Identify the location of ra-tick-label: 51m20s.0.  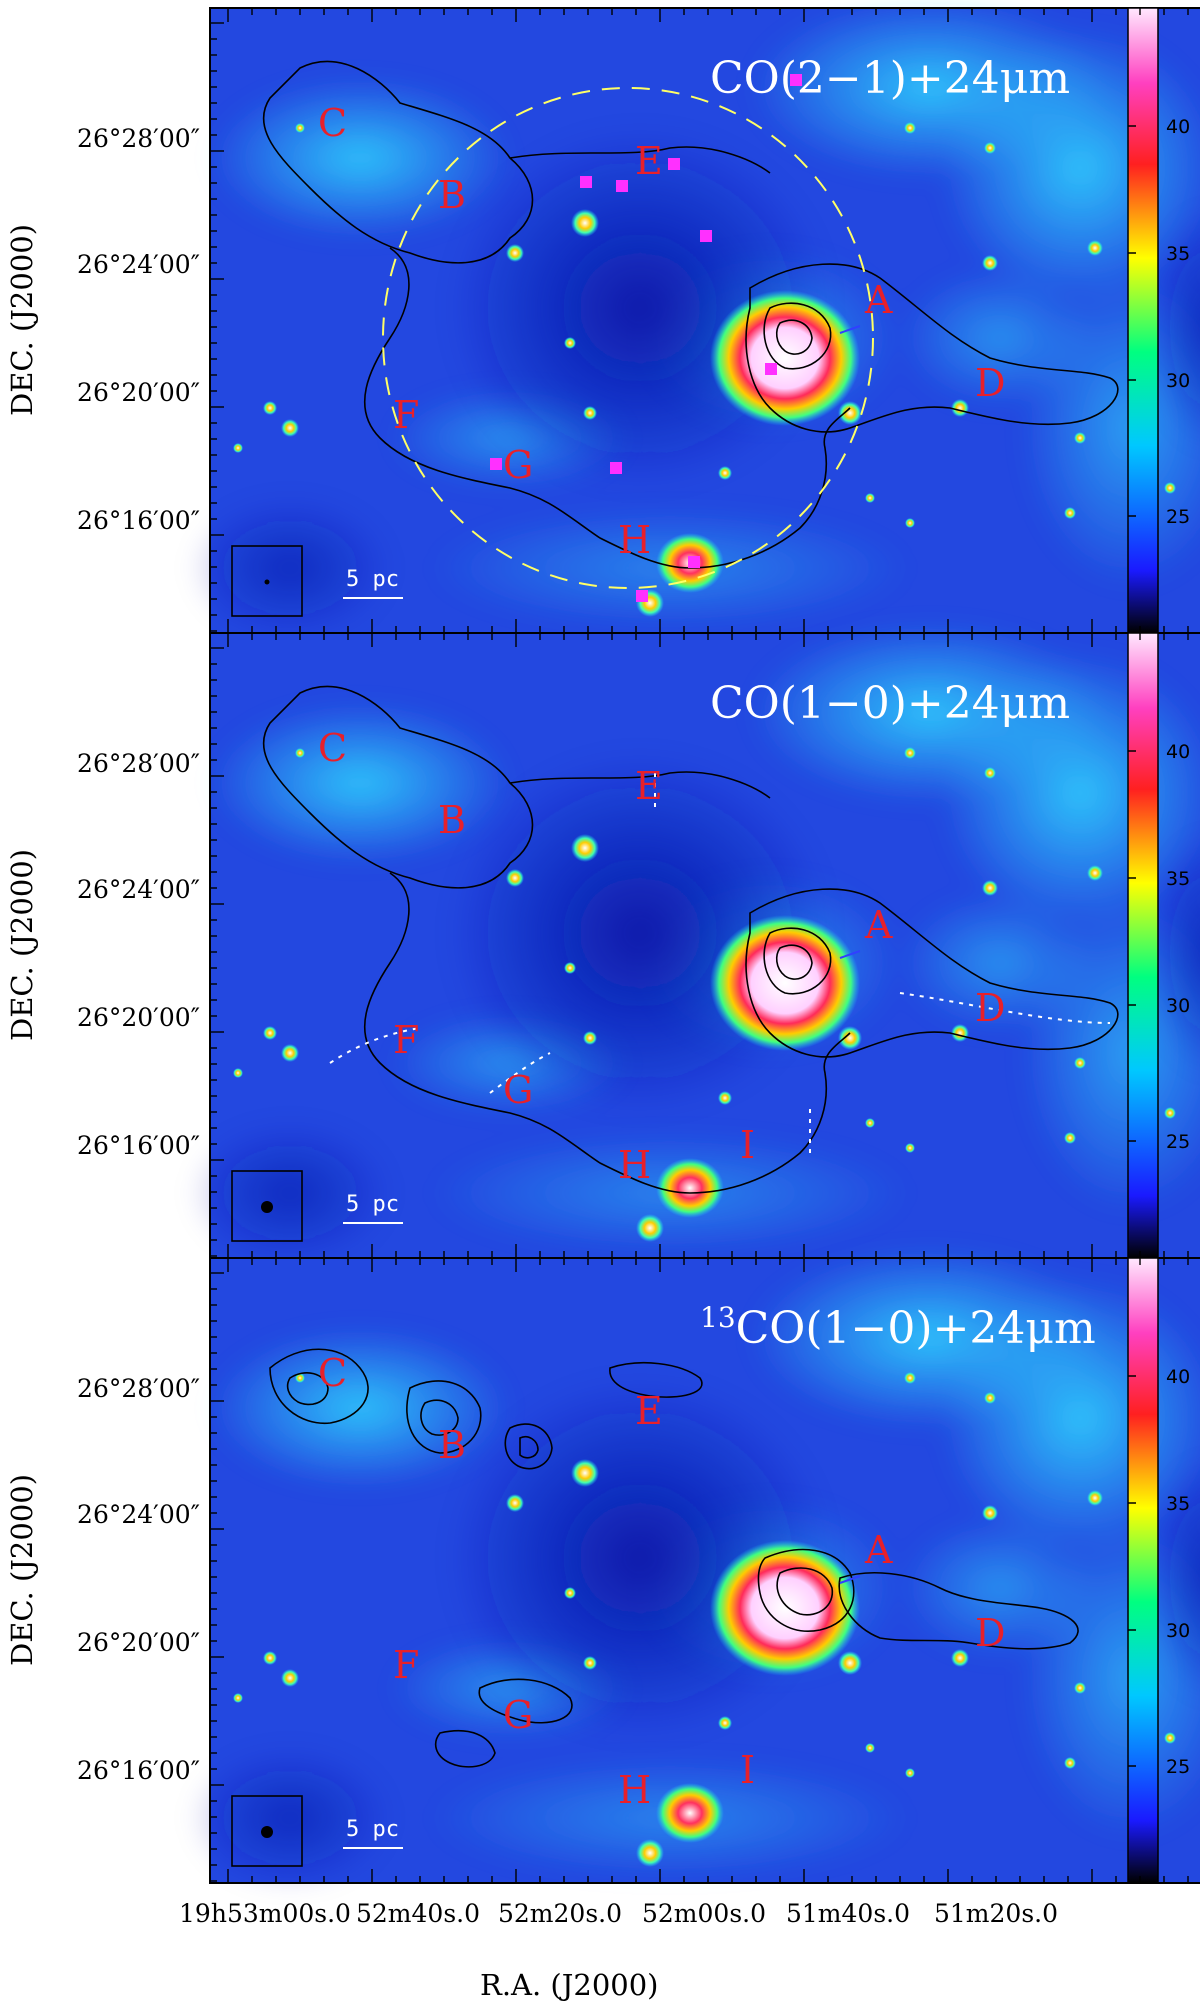
(996, 1913).